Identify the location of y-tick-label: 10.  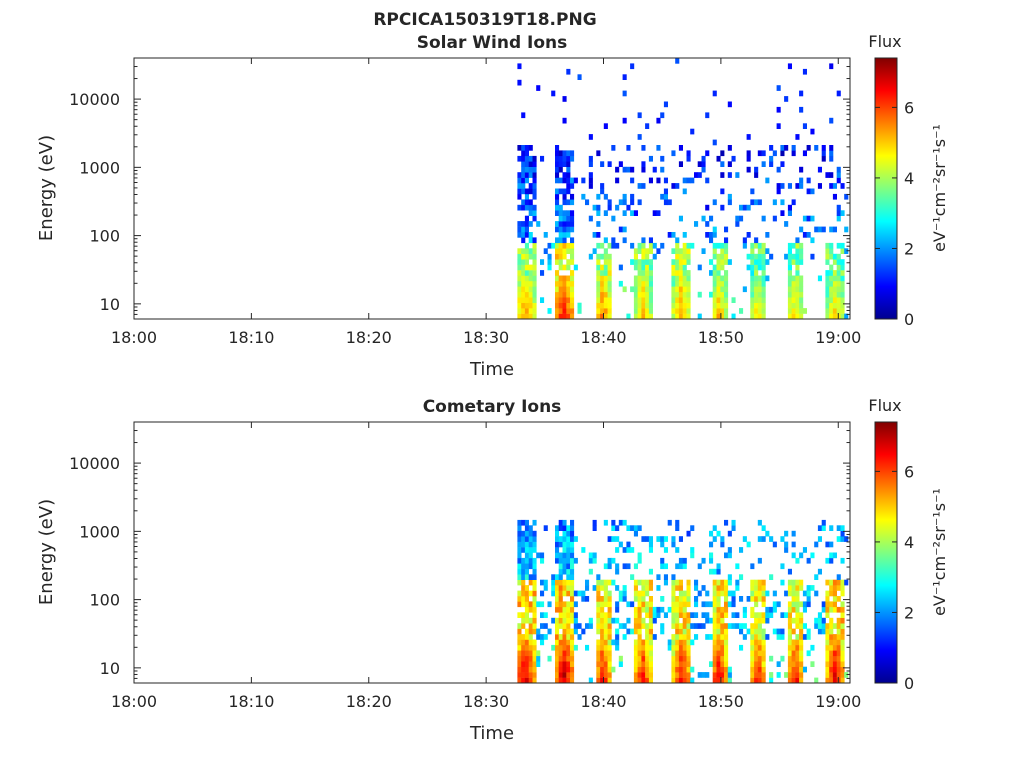
(110, 304).